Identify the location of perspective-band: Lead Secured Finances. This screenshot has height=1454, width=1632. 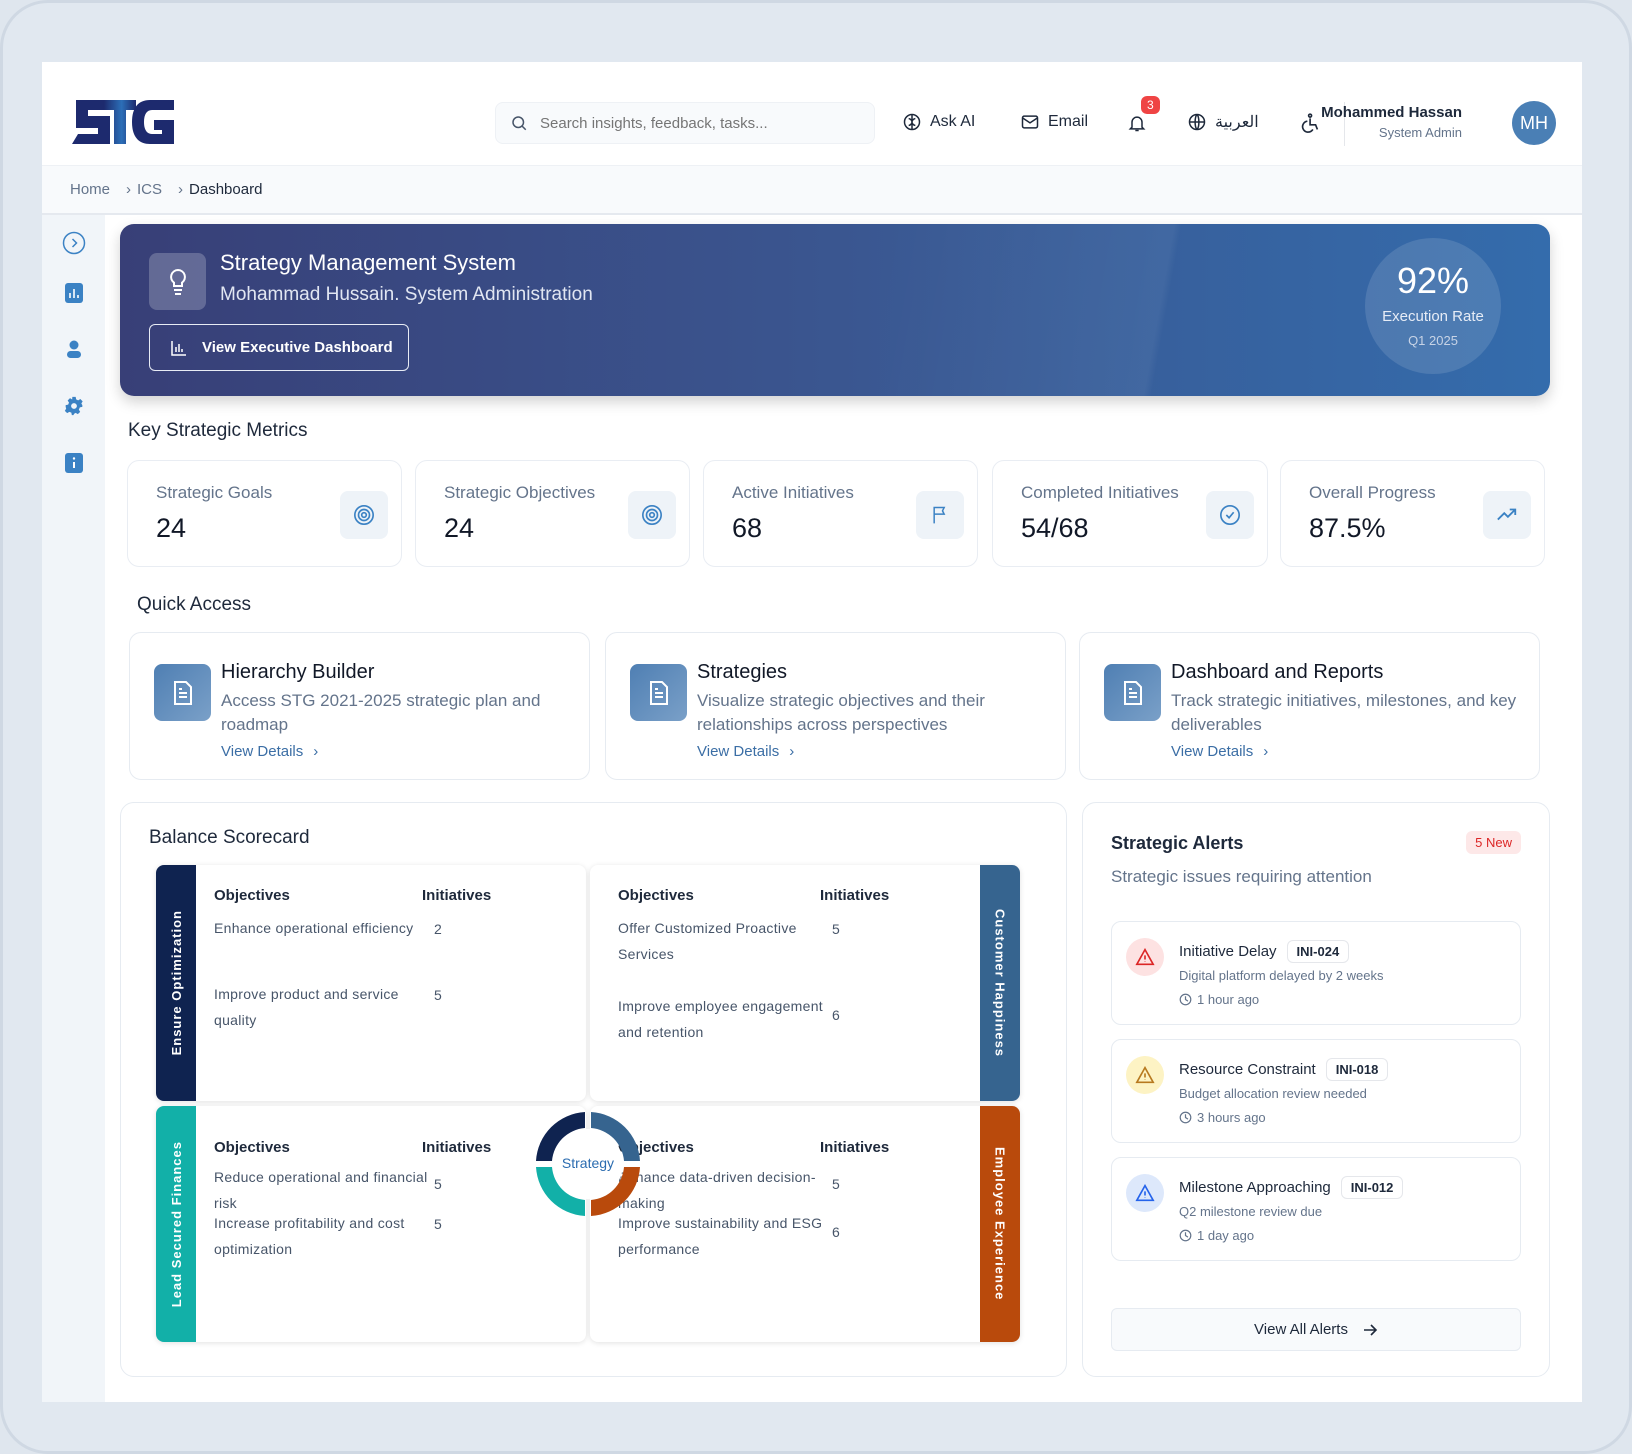
(176, 1224).